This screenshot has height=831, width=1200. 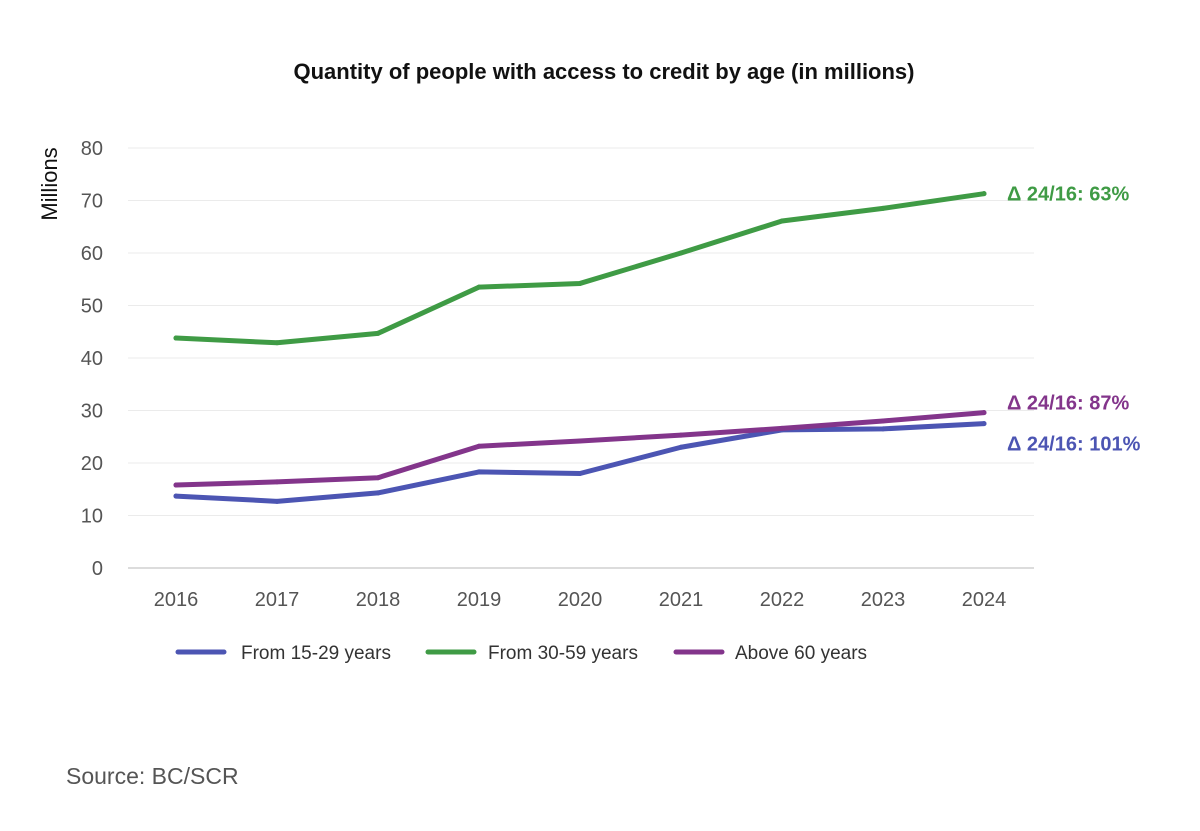 What do you see at coordinates (97, 569) in the screenshot?
I see `y-tick-label: 0` at bounding box center [97, 569].